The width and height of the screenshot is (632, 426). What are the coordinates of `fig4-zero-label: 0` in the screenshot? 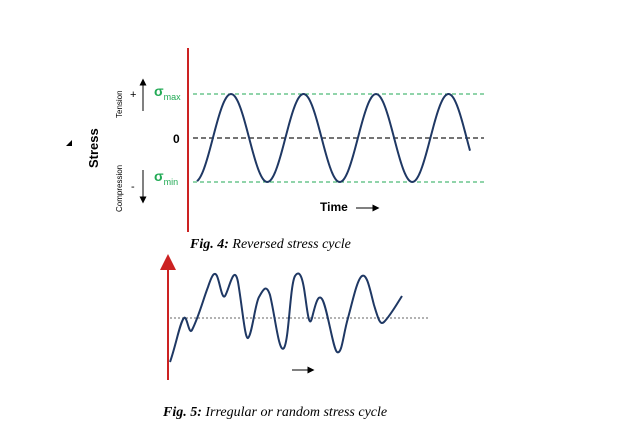 It's located at (176, 139).